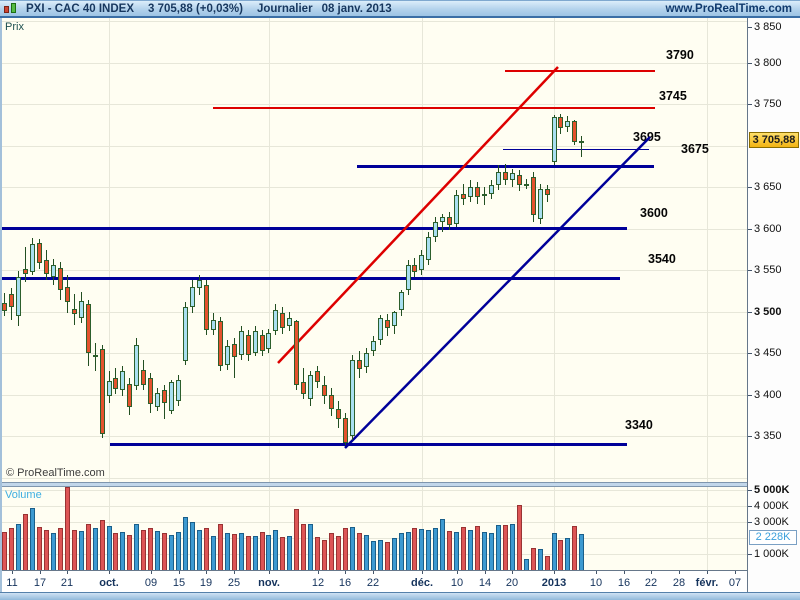 This screenshot has width=800, height=600. I want to click on volume-panel-label: Volume, so click(23, 495).